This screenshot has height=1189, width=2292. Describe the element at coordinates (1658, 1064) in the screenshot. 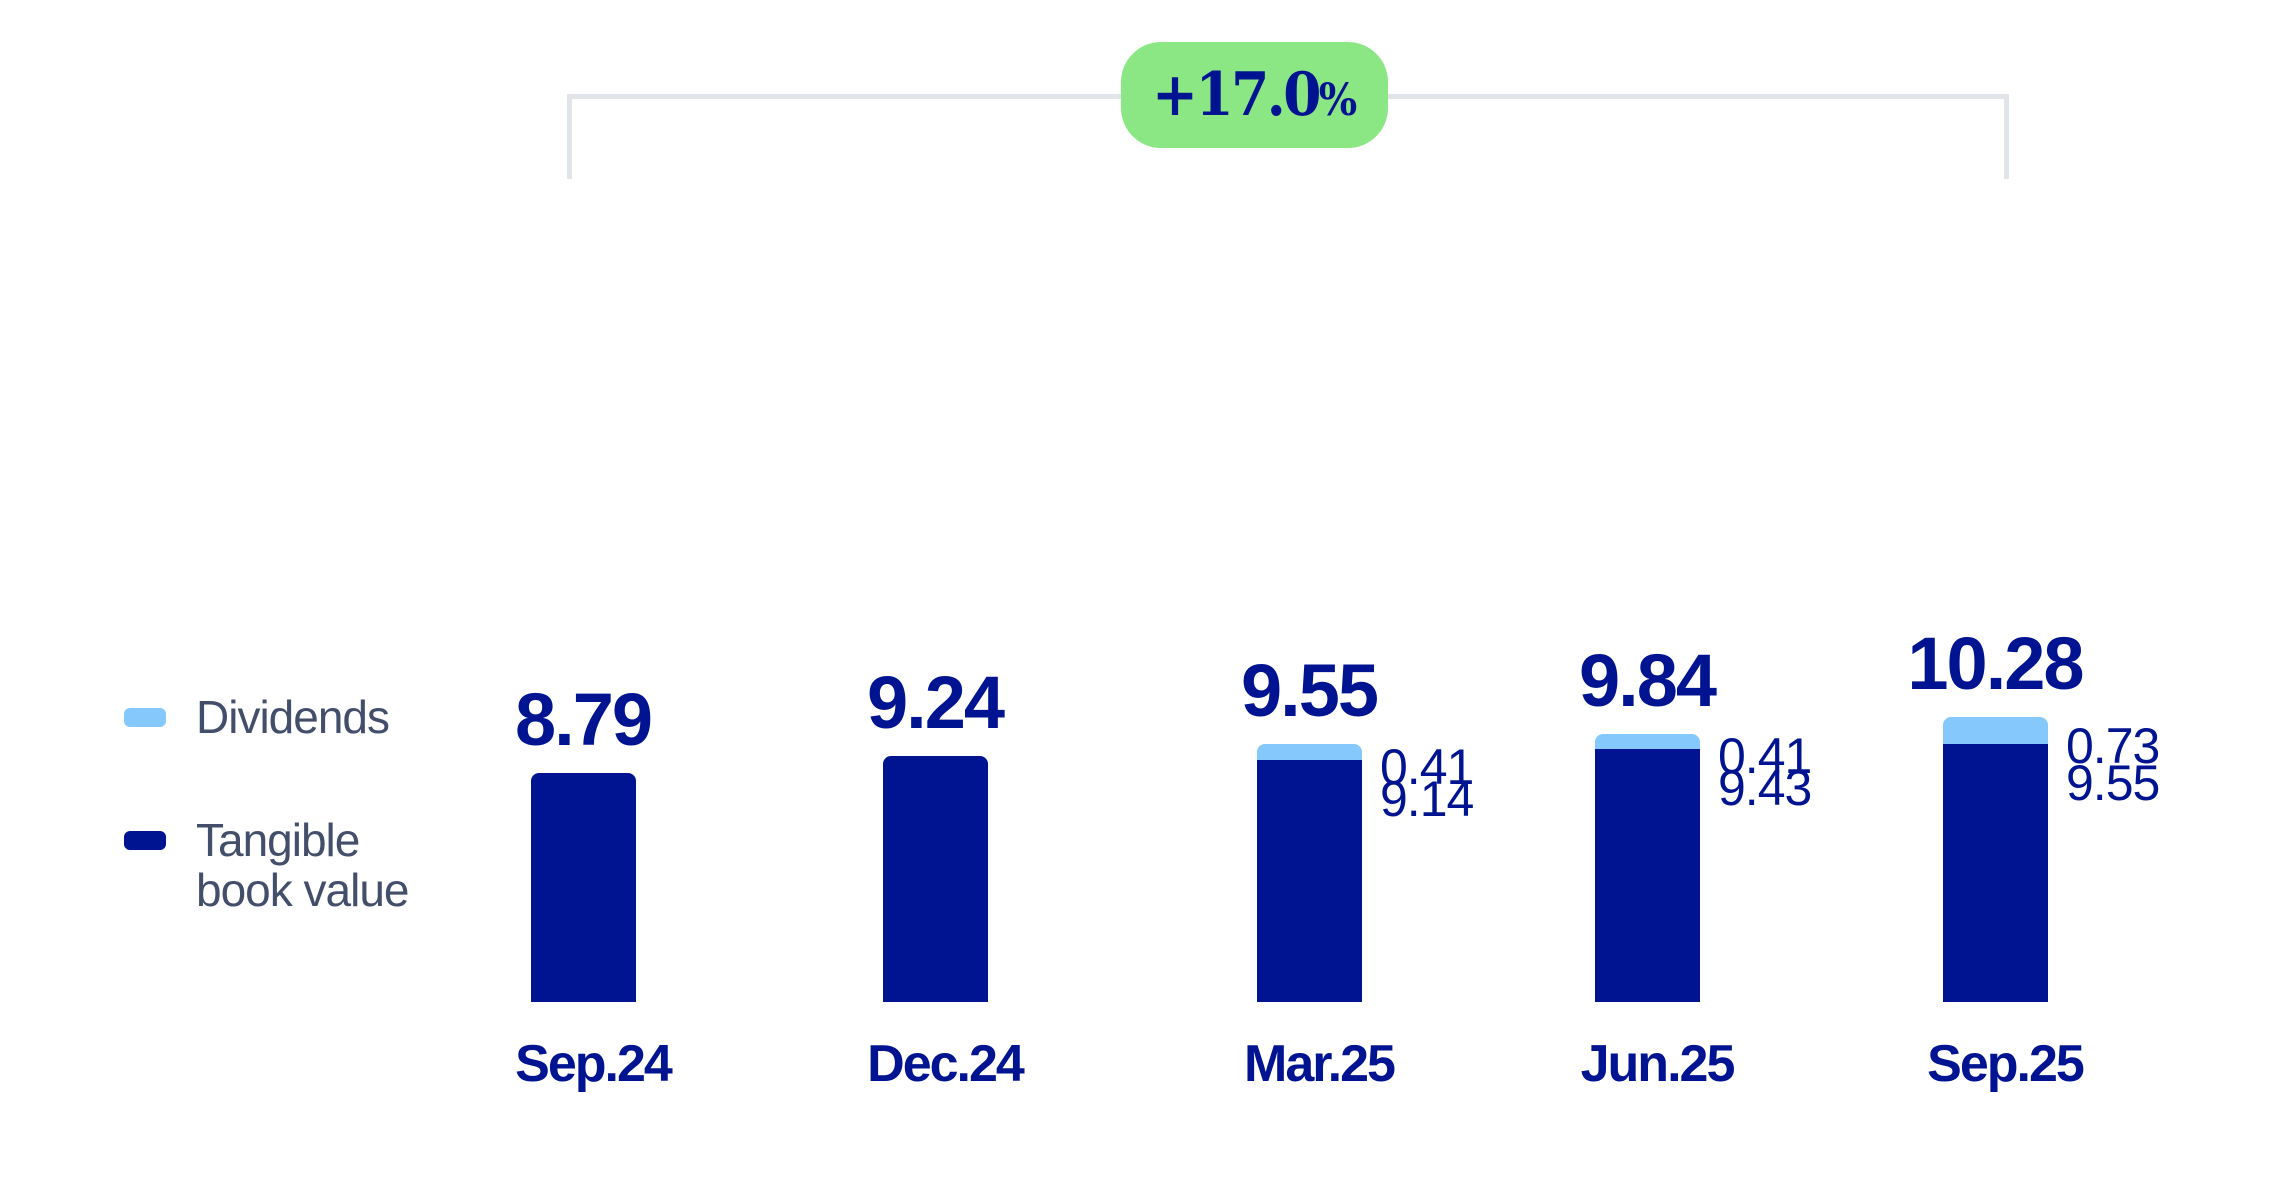

I see `x-axis-label: Jun.25` at that location.